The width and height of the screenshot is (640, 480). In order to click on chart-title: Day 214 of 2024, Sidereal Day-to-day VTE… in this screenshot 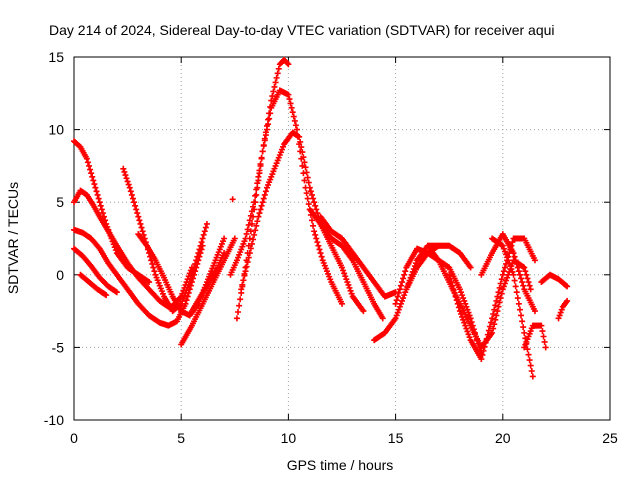, I will do `click(302, 30)`.